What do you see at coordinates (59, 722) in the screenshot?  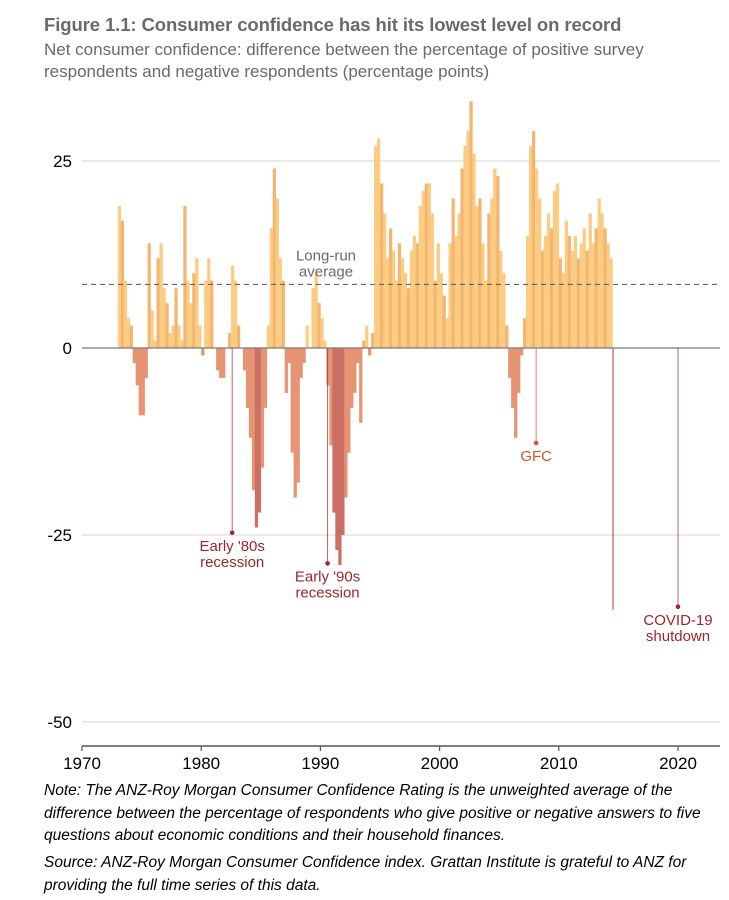 I see `y-tick-label: -50` at bounding box center [59, 722].